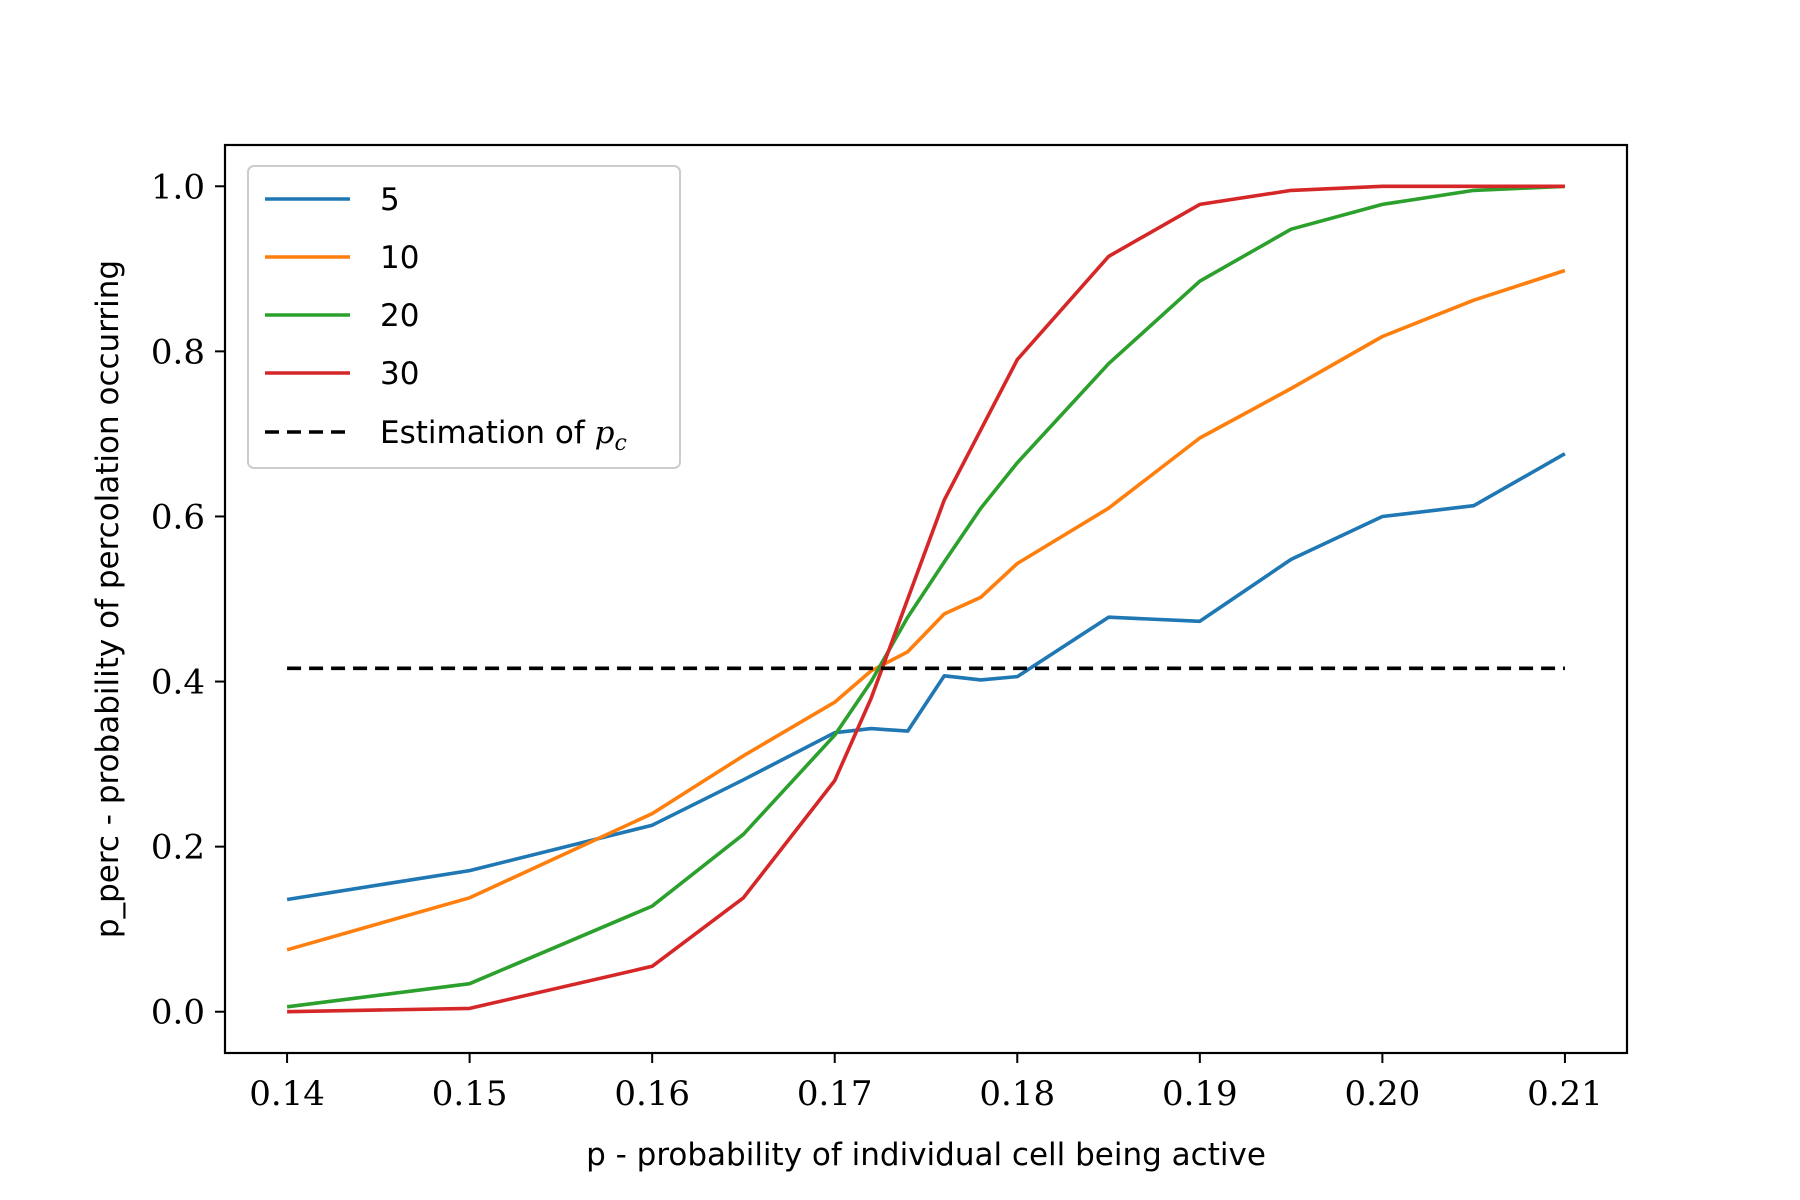 The image size is (1800, 1200). What do you see at coordinates (178, 187) in the screenshot?
I see `y-tick-label: 1.0` at bounding box center [178, 187].